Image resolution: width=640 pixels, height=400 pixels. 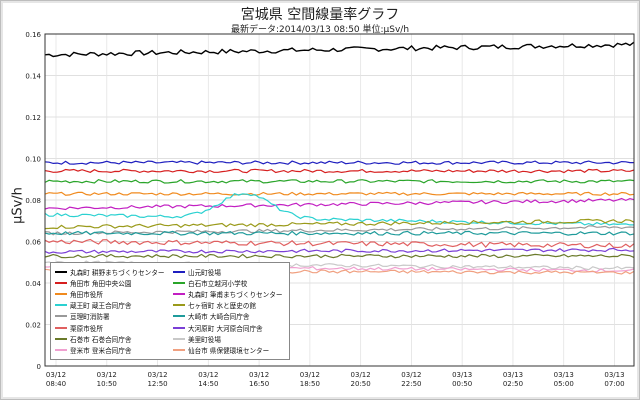 I want to click on x-tick-label: 10:50, so click(x=107, y=384).